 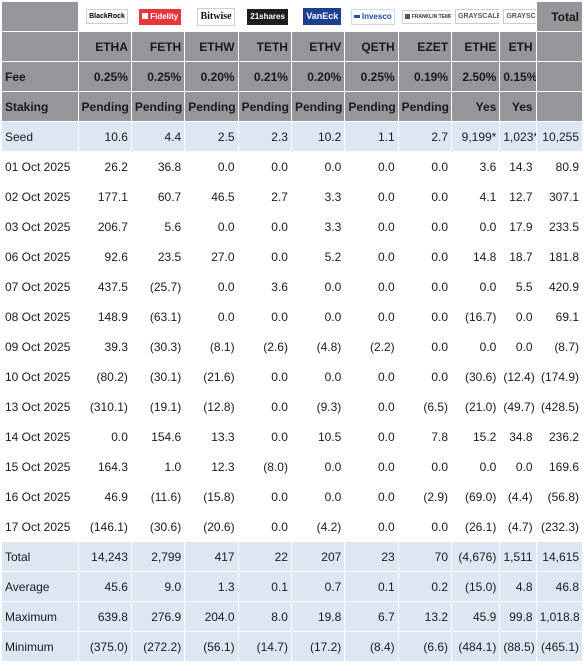 I want to click on flow-cell: 39.3, so click(x=104, y=346).